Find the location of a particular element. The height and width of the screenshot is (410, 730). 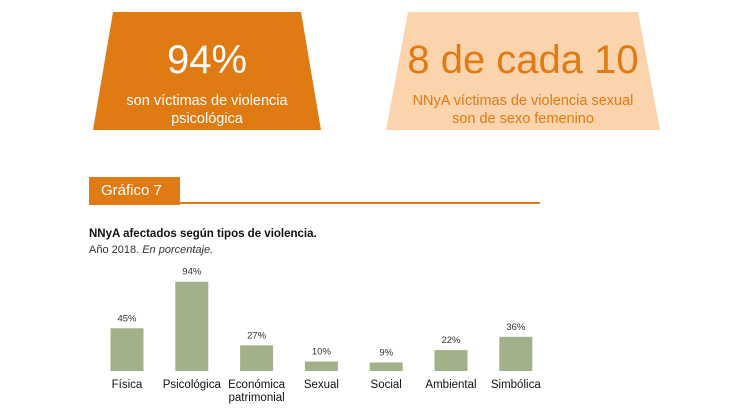

value-label-4: 9% is located at coordinates (386, 352).